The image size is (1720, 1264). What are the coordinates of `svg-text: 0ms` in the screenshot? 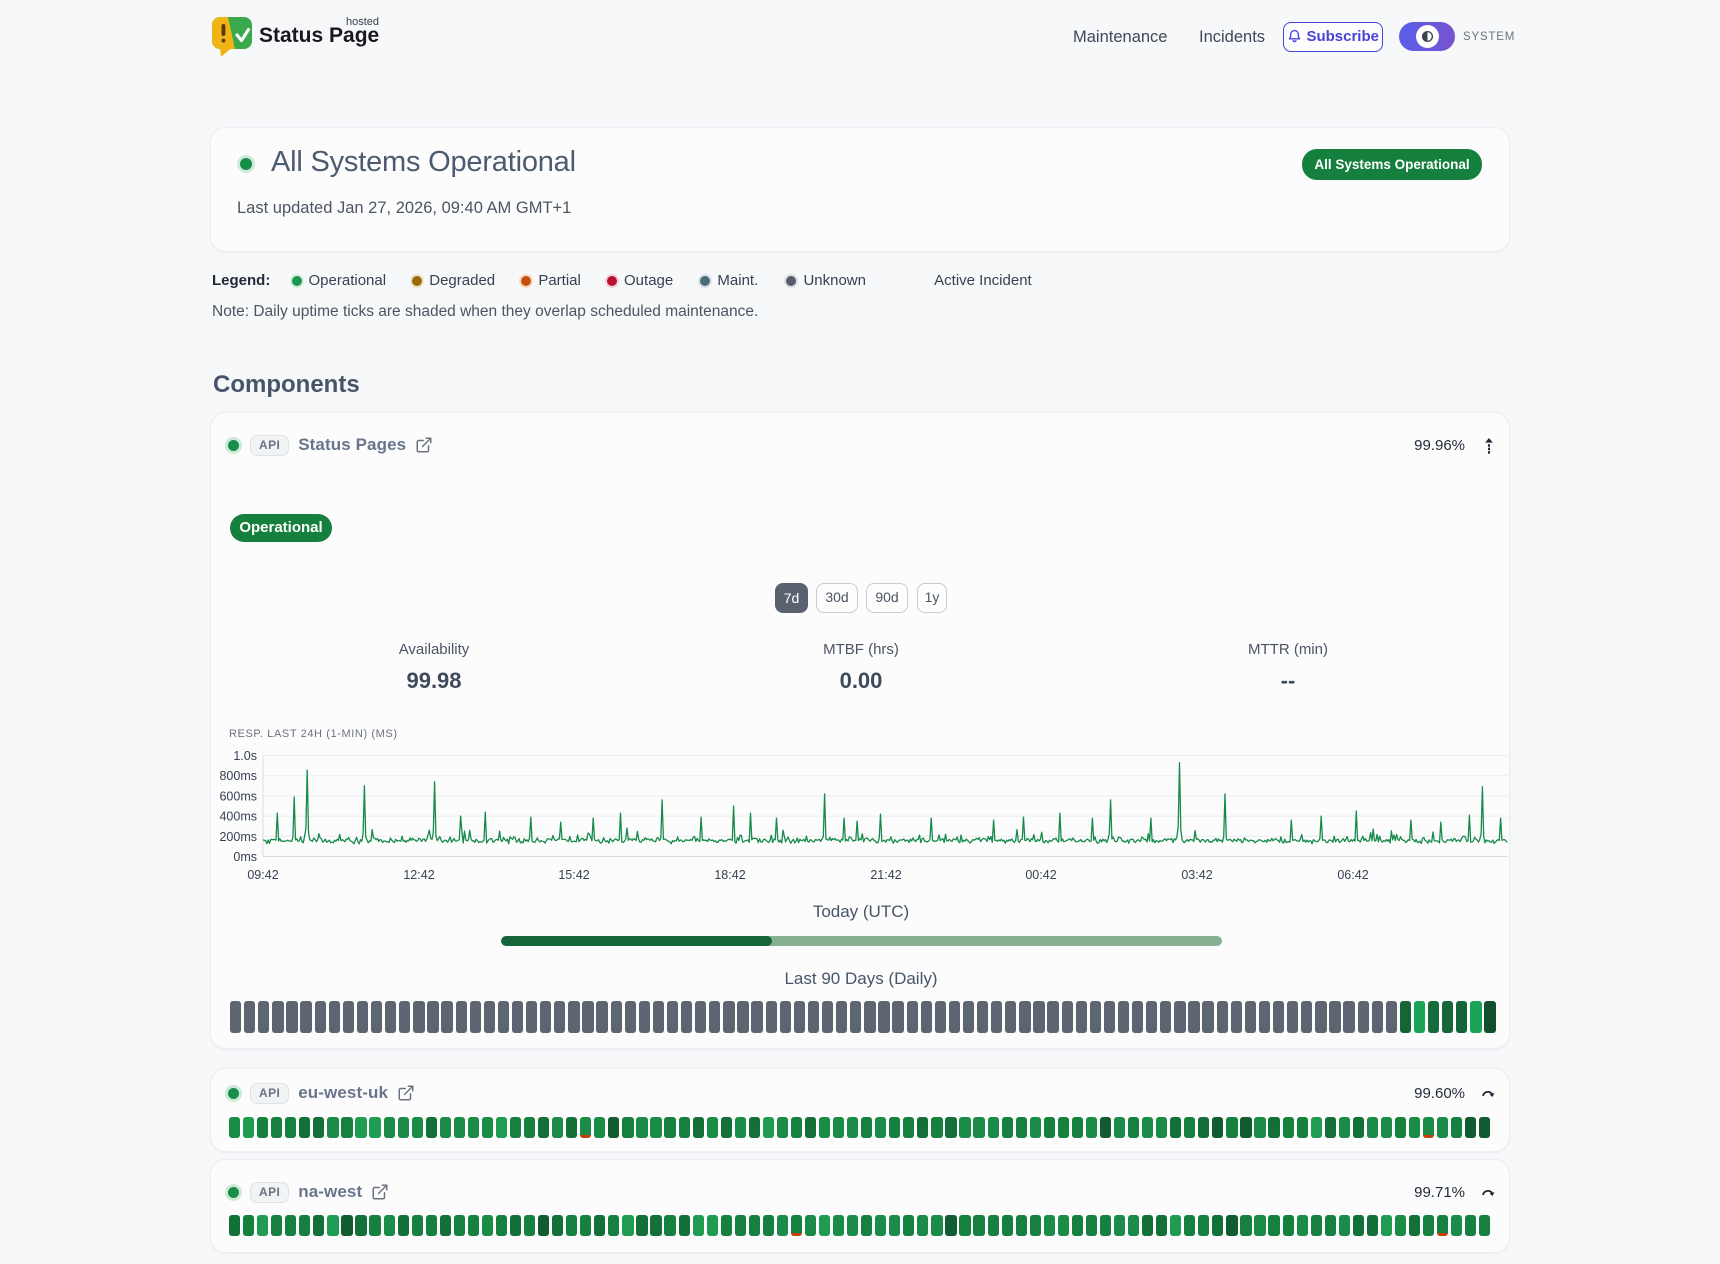 It's located at (245, 857).